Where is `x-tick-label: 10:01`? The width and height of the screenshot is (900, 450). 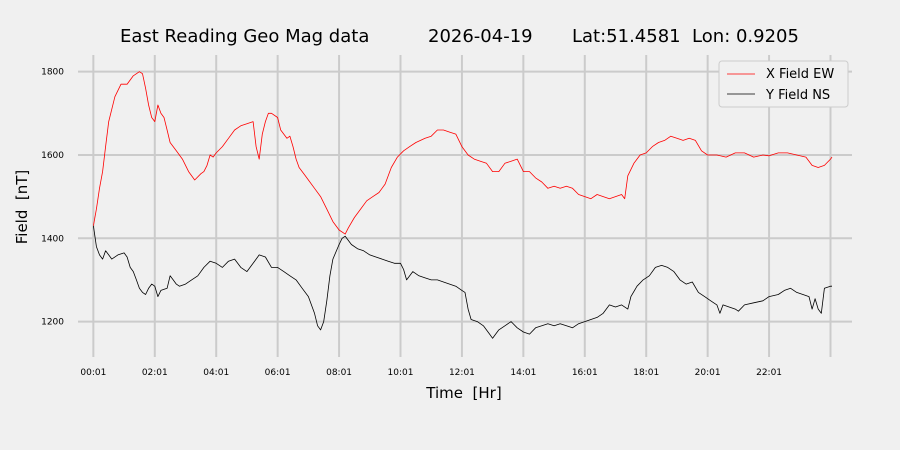 x-tick-label: 10:01 is located at coordinates (401, 373).